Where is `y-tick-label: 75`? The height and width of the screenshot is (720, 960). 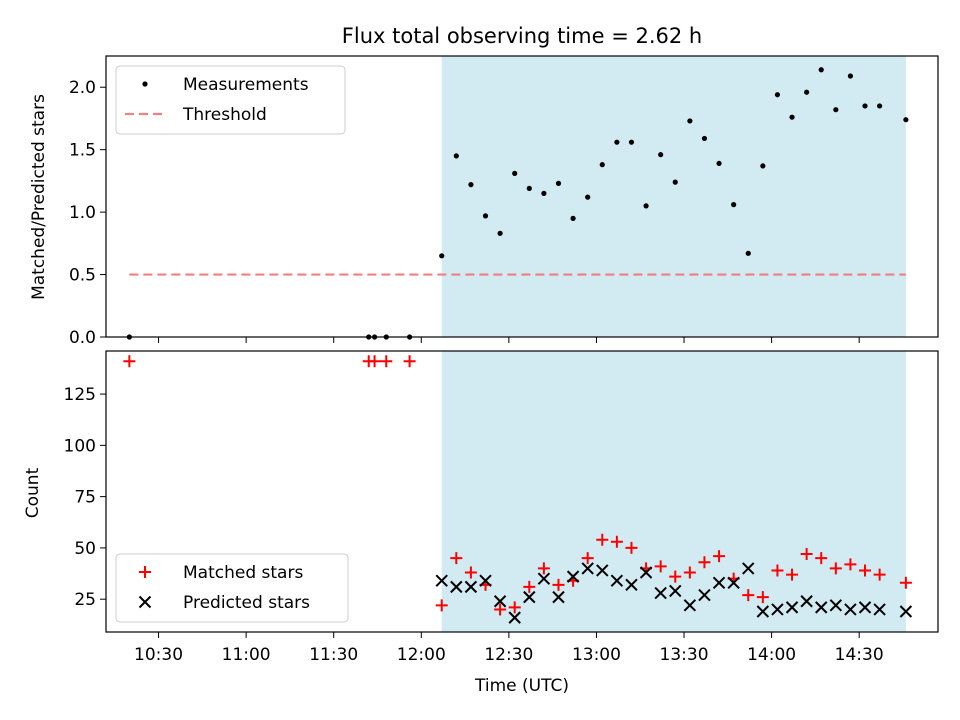
y-tick-label: 75 is located at coordinates (85, 498).